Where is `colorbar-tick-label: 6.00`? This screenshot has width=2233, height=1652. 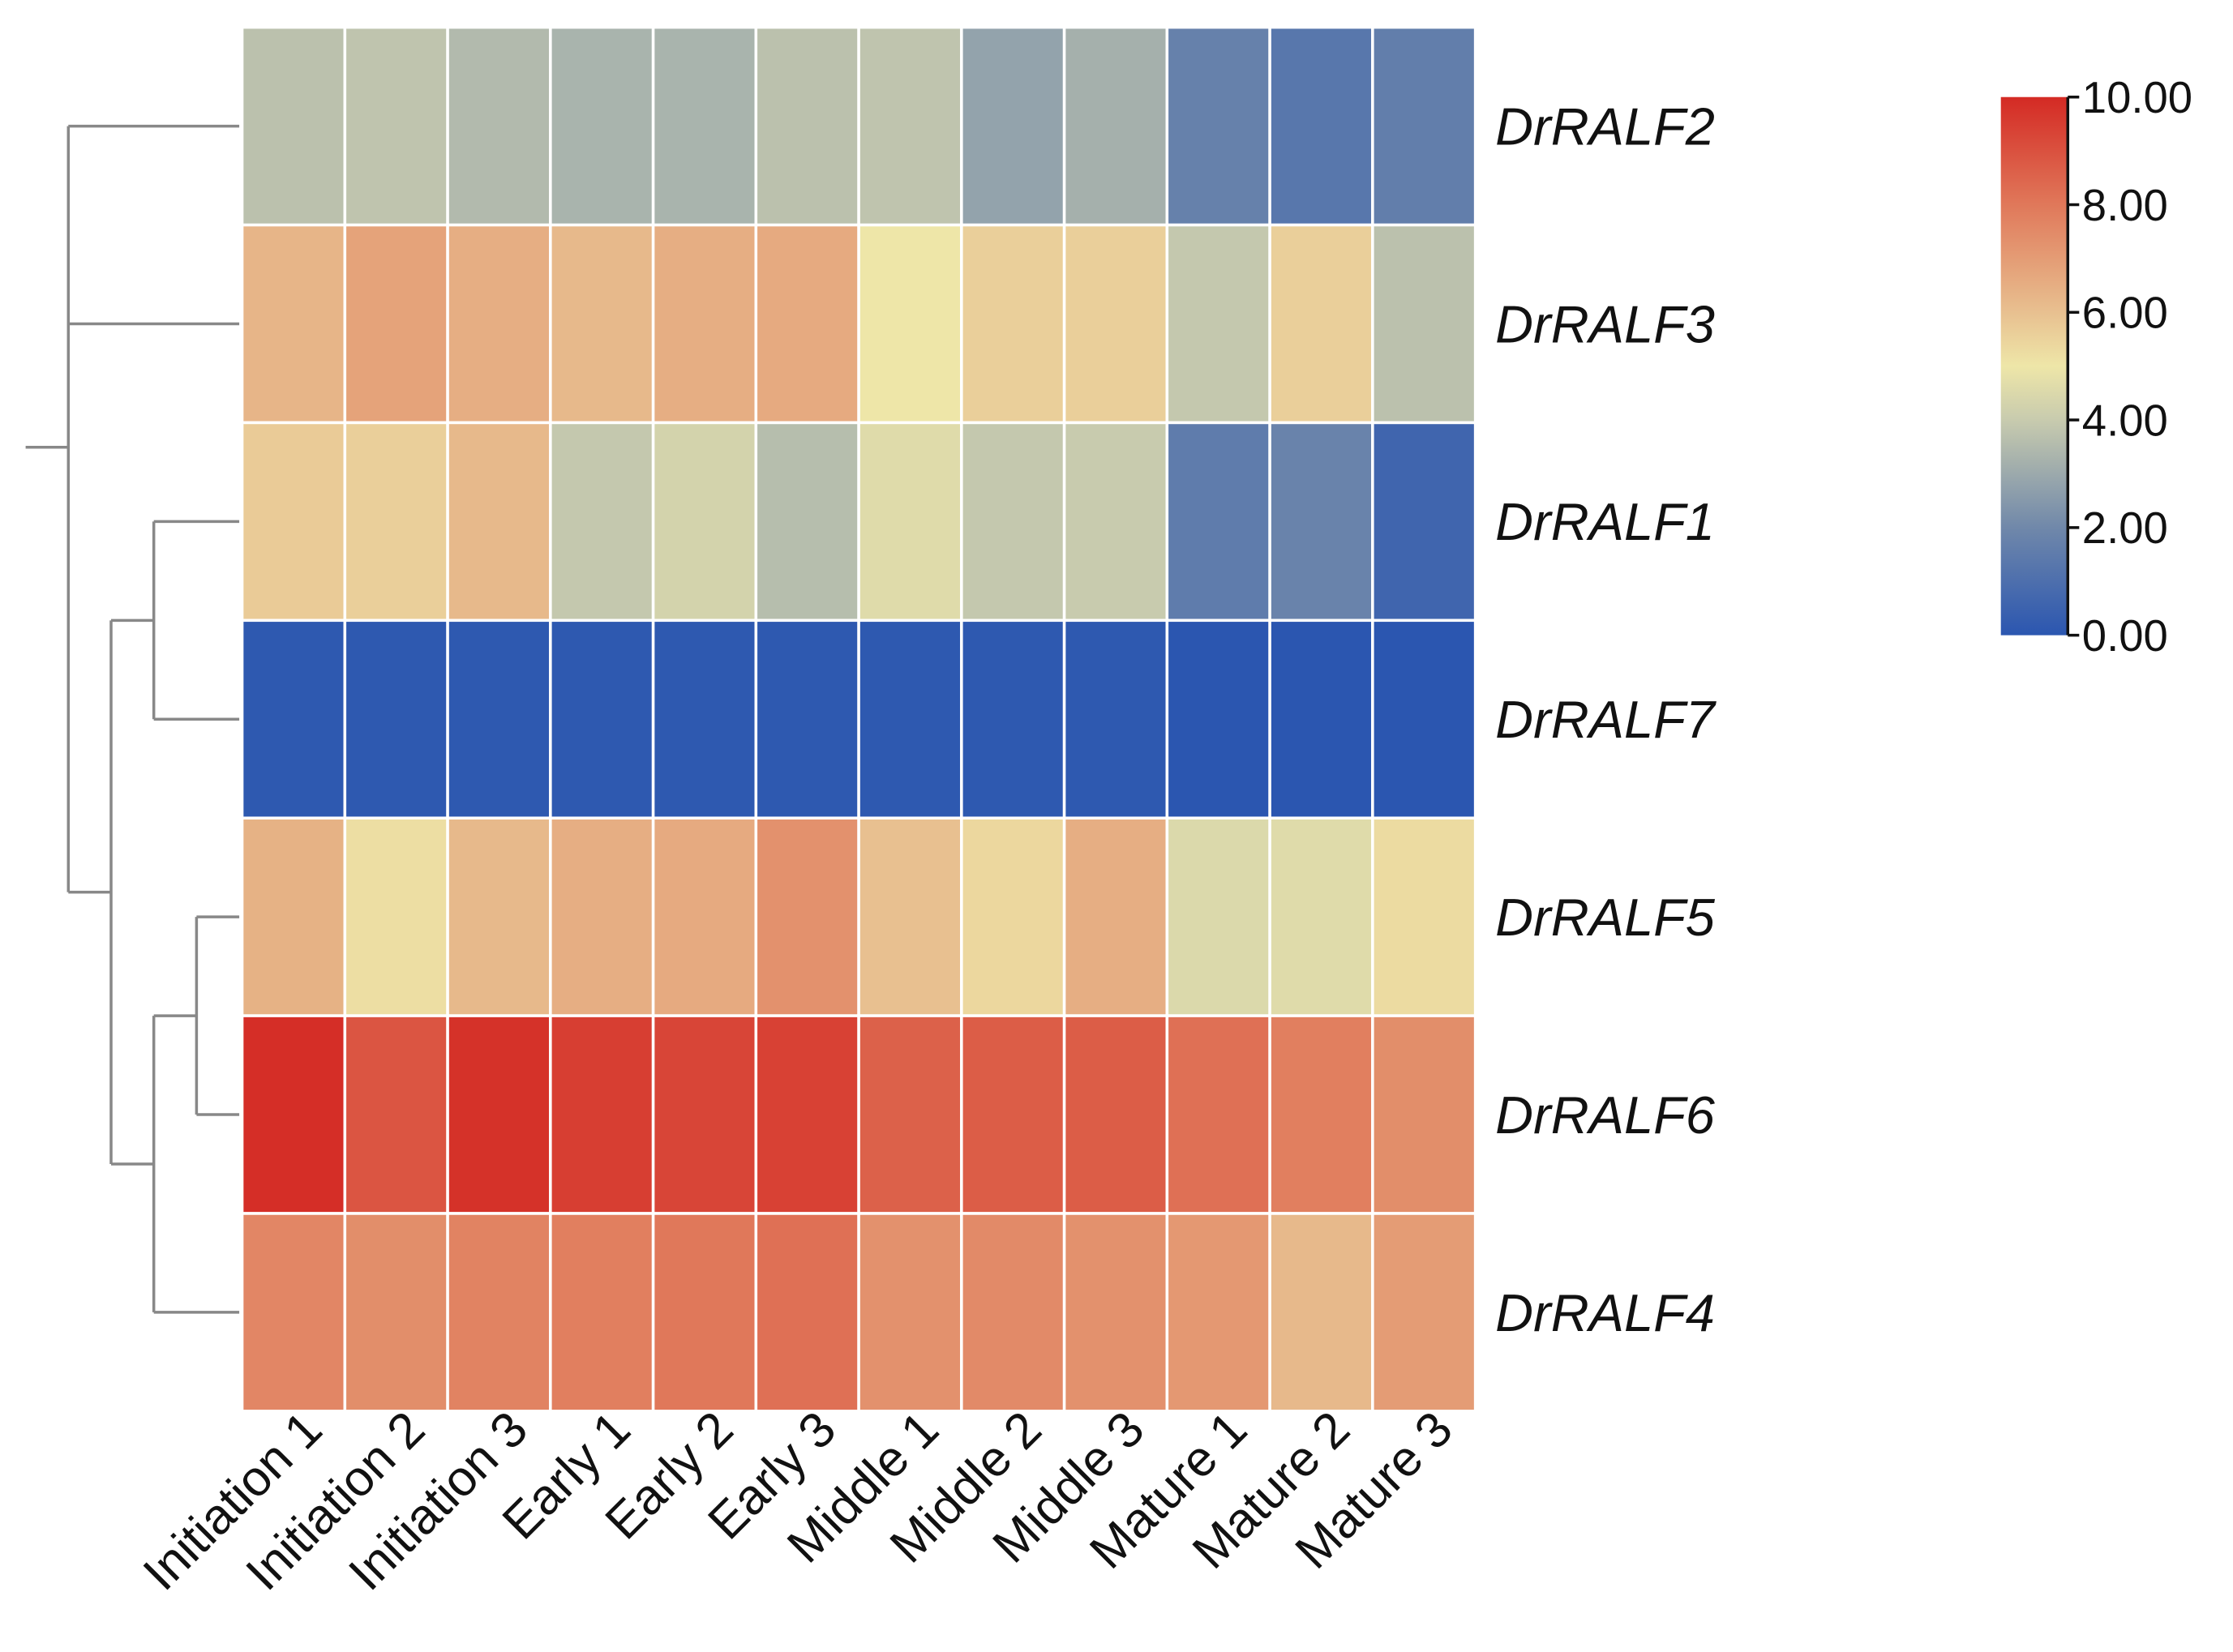
colorbar-tick-label: 6.00 is located at coordinates (2125, 313).